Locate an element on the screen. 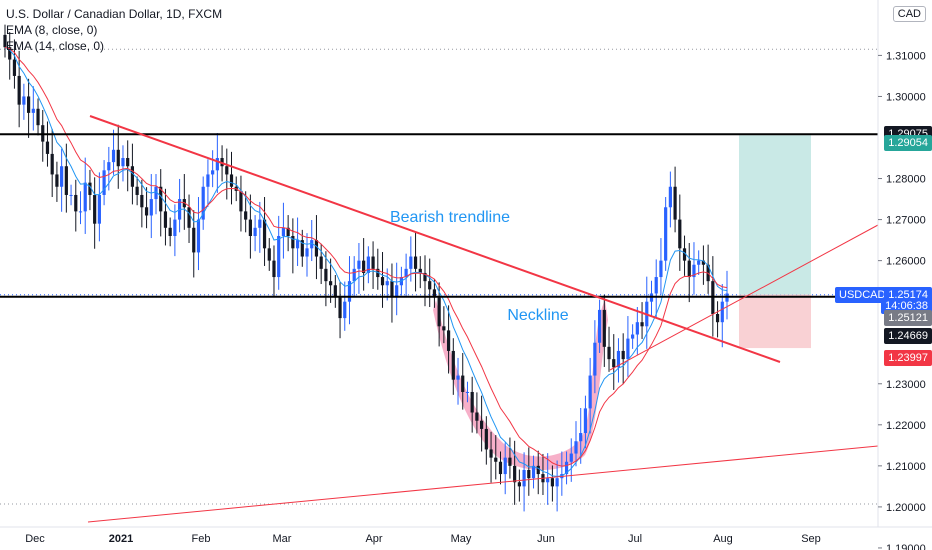 The width and height of the screenshot is (932, 550). y-tick-label: 1.22000 is located at coordinates (906, 426).